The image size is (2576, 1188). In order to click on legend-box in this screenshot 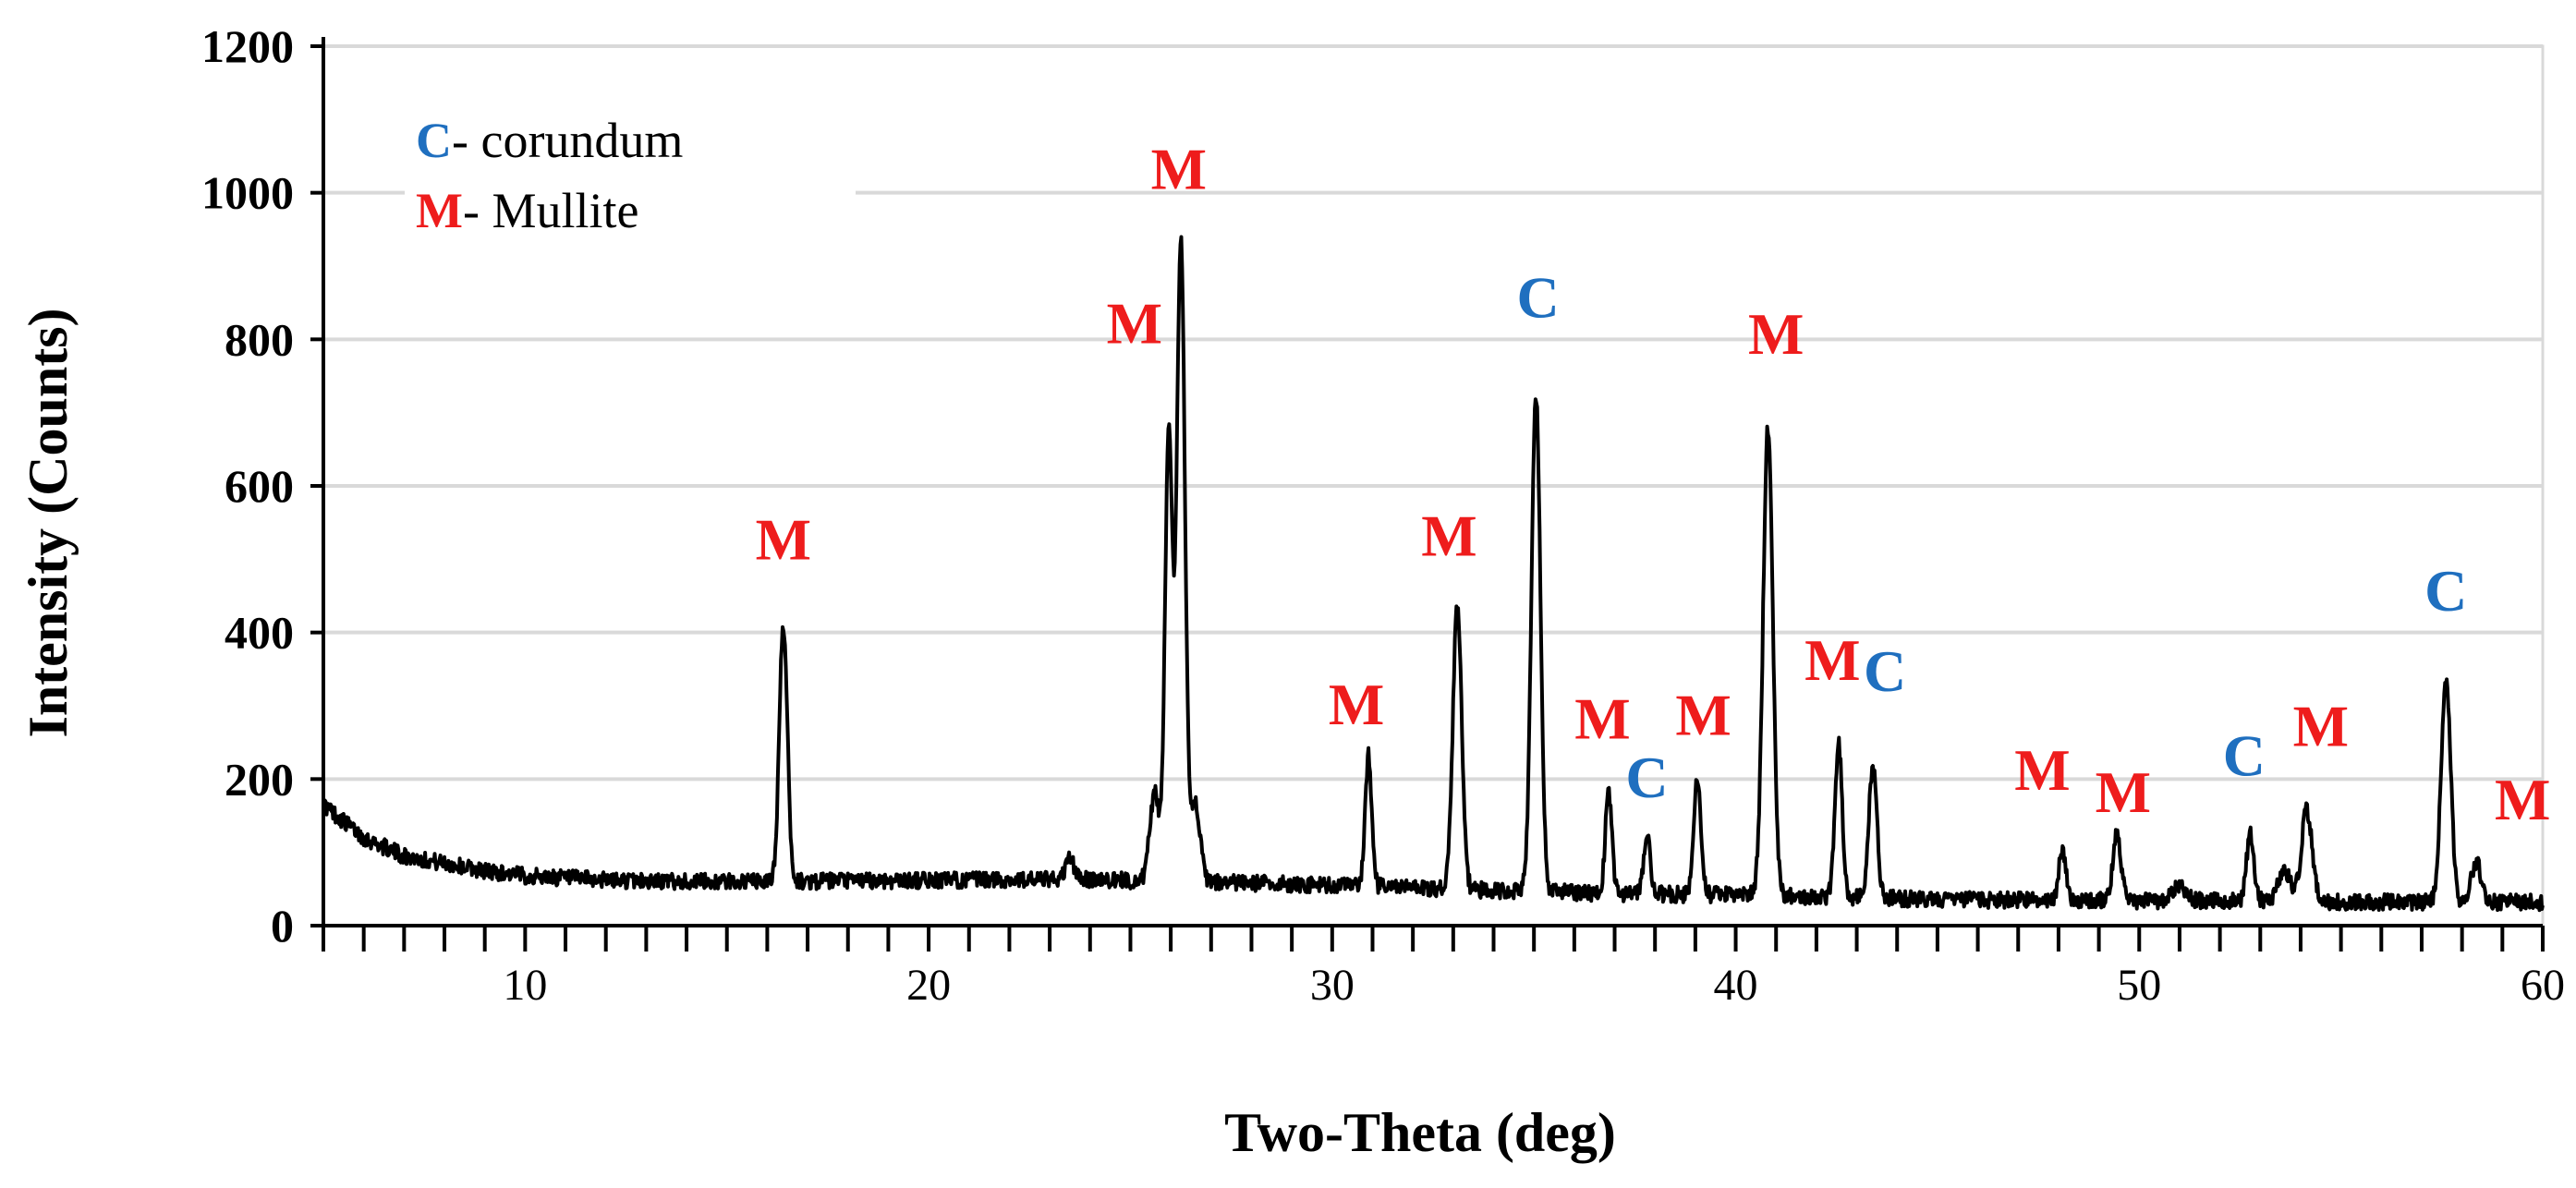, I will do `click(630, 172)`.